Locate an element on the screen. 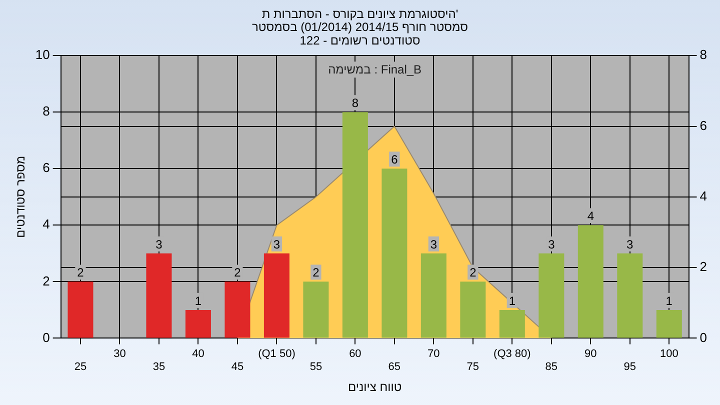 This screenshot has width=720, height=405. data-label: 6 is located at coordinates (394, 159).